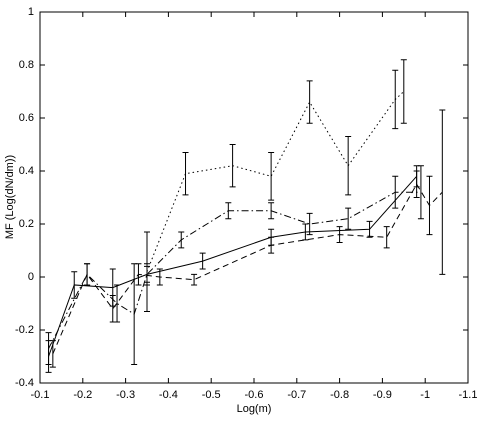 This screenshot has height=422, width=480. Describe the element at coordinates (26, 171) in the screenshot. I see `y-tick-label: 0.4` at that location.